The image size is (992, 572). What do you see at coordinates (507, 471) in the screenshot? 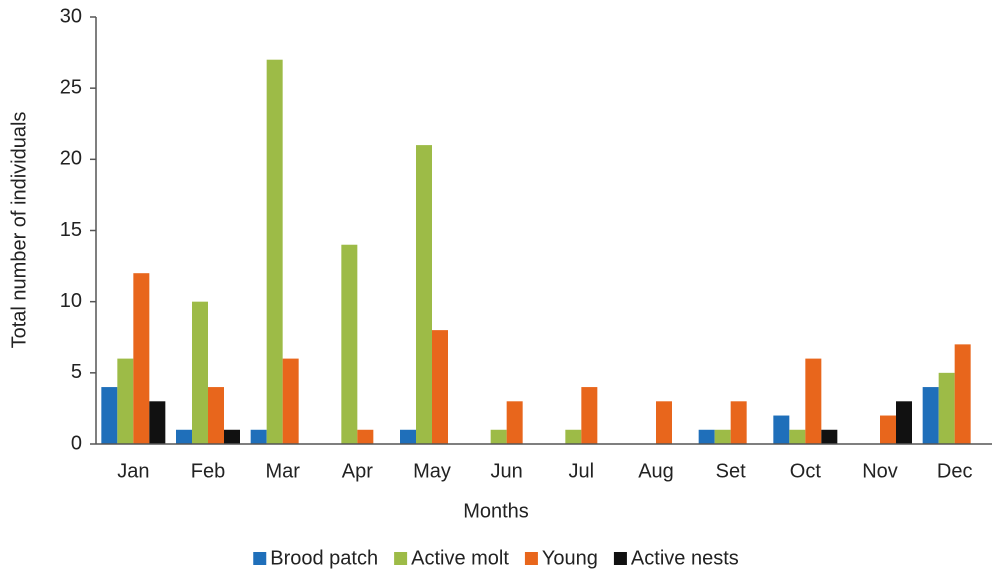
I see `x-tick-label: Jun` at bounding box center [507, 471].